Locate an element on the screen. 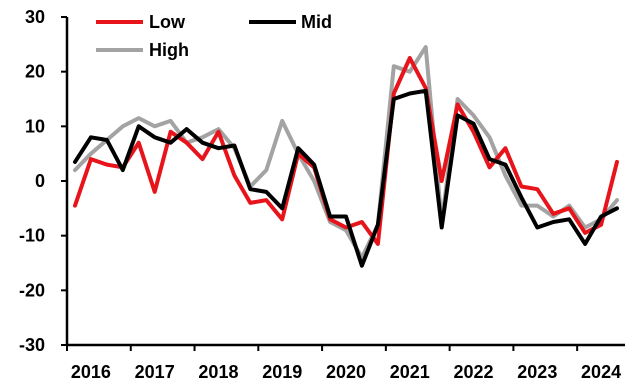 This screenshot has width=642, height=387. y-tick-label: 0 is located at coordinates (40, 181).